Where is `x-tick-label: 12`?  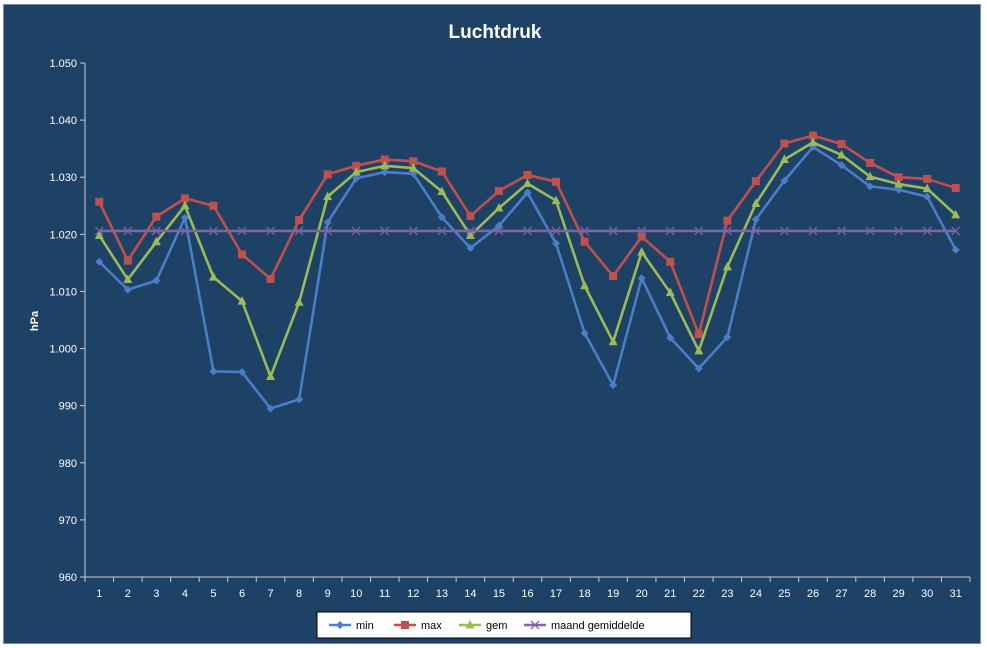 x-tick-label: 12 is located at coordinates (413, 594).